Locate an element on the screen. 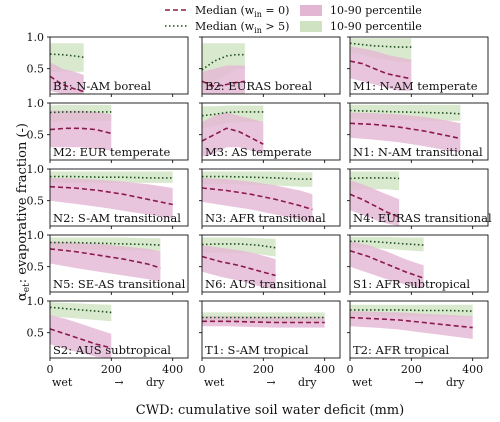  legend-label-suffix: = 0) is located at coordinates (276, 10).